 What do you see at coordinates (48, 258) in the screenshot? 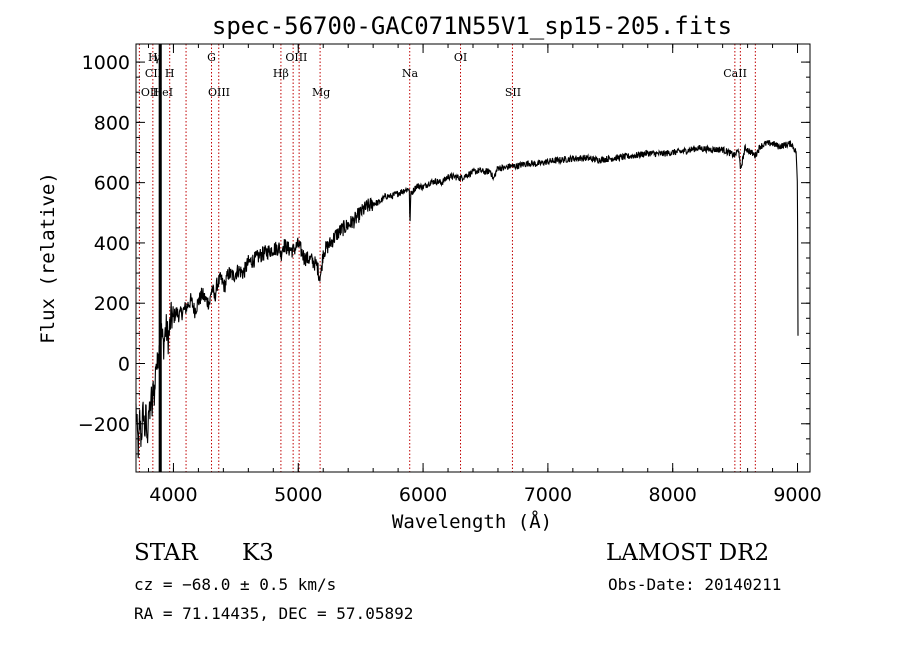
I see `y-axis-label: Flux (relative)` at bounding box center [48, 258].